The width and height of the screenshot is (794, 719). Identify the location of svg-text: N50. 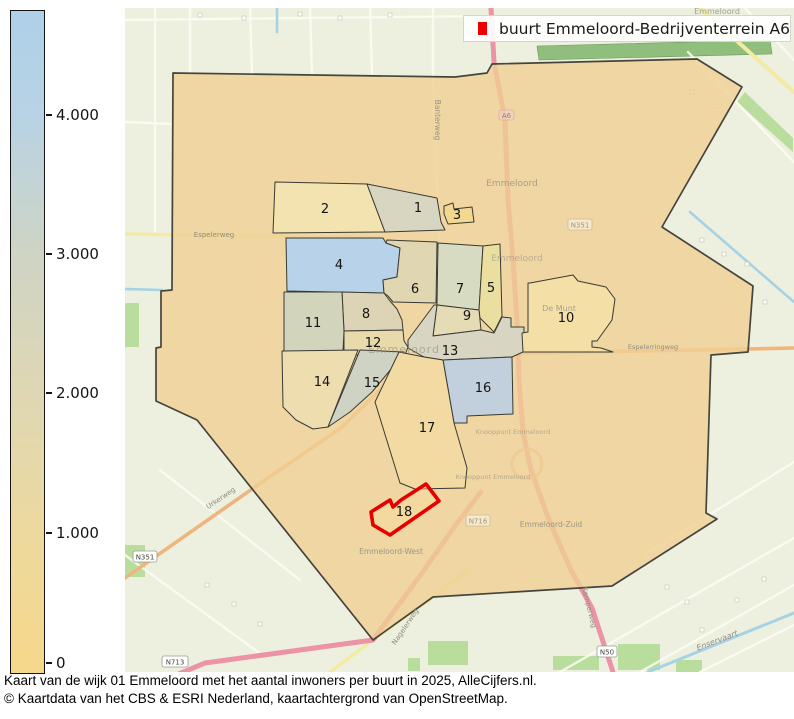
(607, 653).